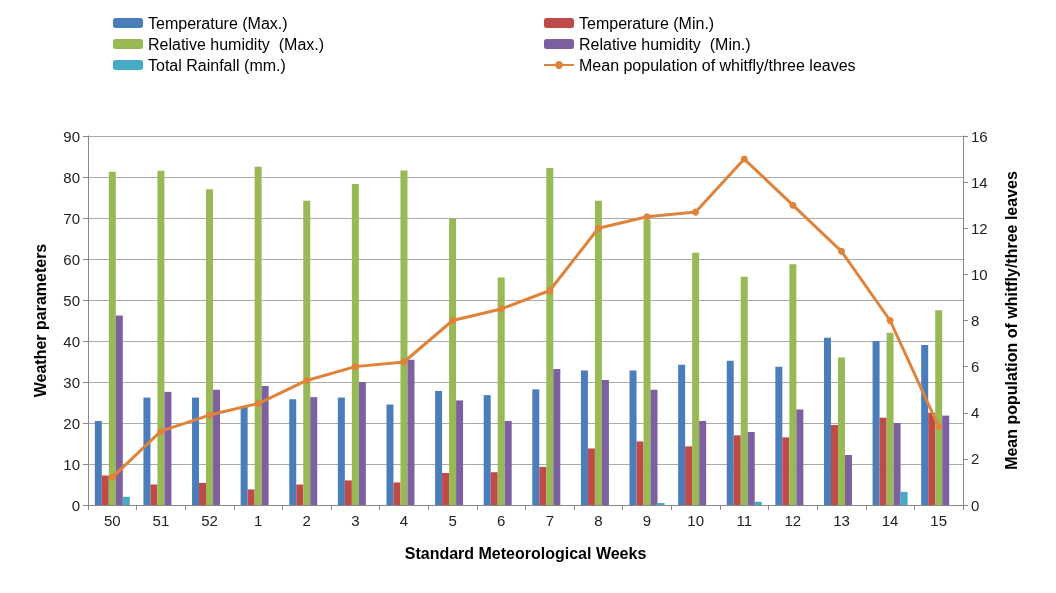 This screenshot has width=1056, height=593. I want to click on x-axis-title: Standard Meteorological Weeks, so click(525, 553).